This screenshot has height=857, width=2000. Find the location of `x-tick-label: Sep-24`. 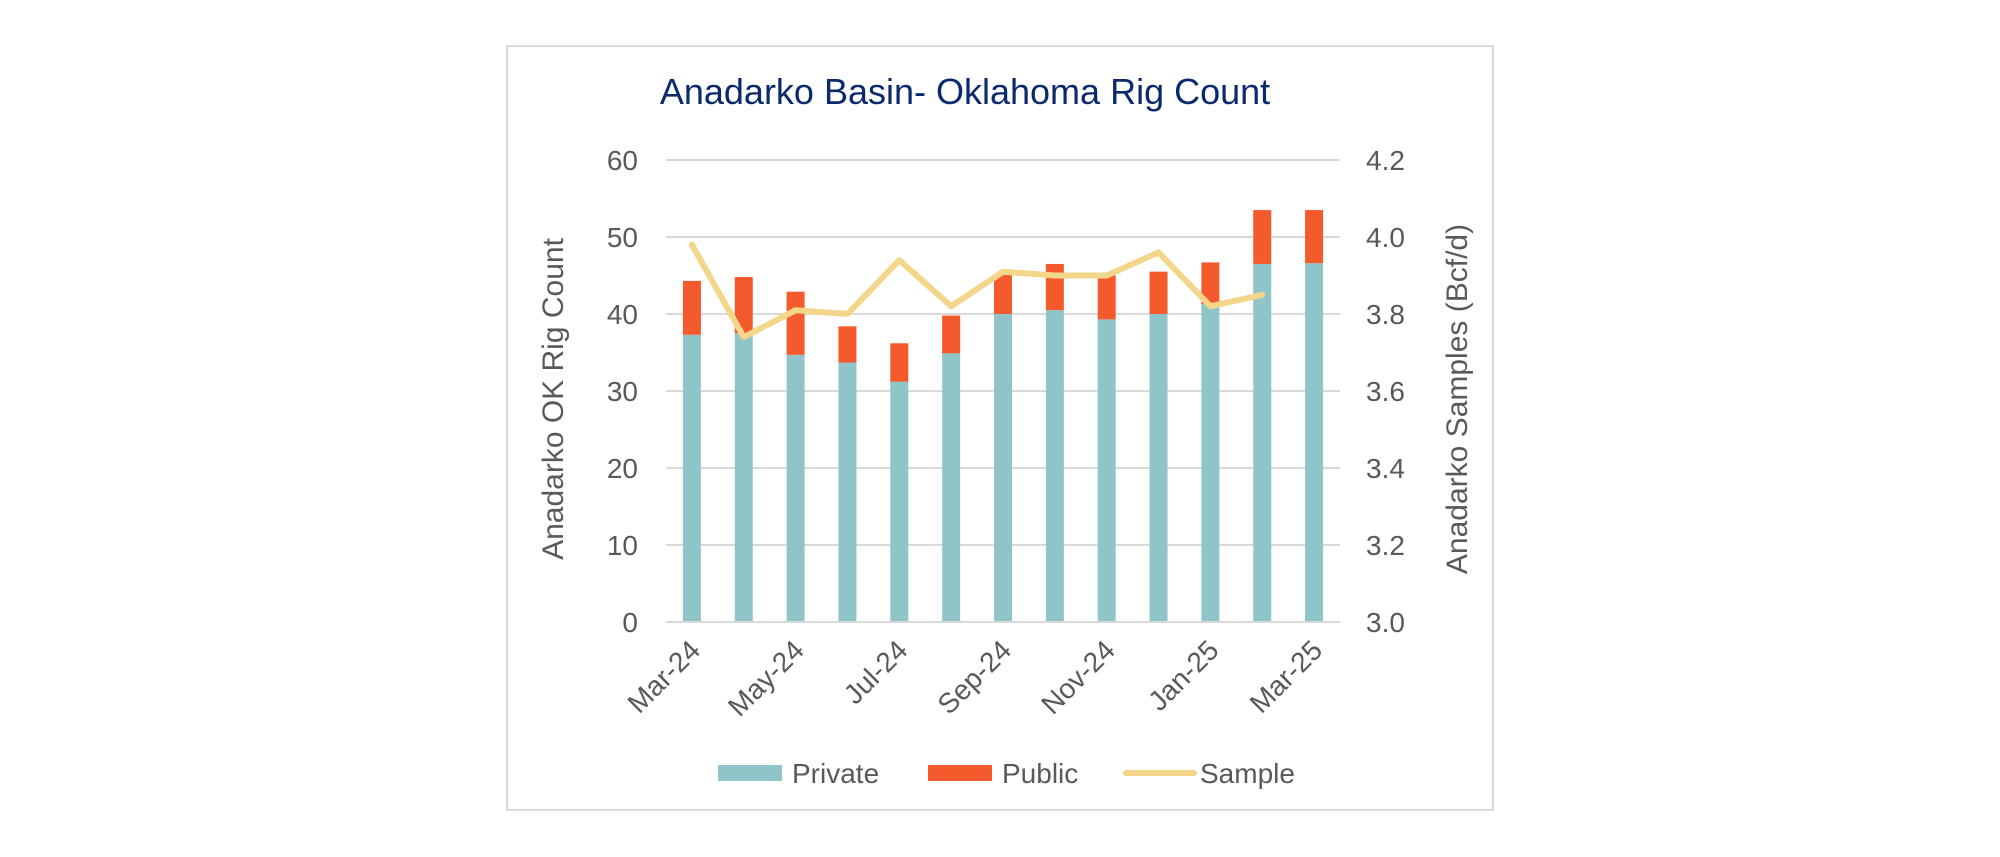

x-tick-label: Sep-24 is located at coordinates (974, 677).